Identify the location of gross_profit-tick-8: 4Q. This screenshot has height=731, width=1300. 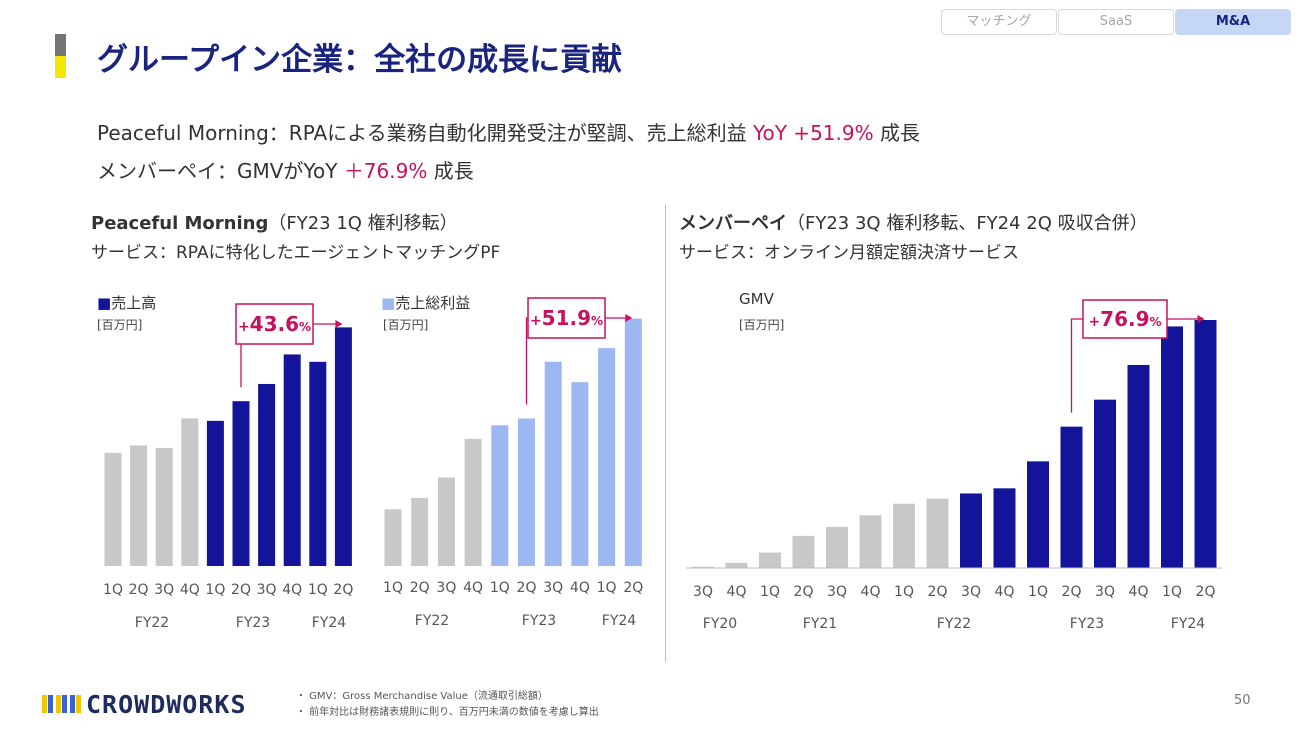
(580, 588).